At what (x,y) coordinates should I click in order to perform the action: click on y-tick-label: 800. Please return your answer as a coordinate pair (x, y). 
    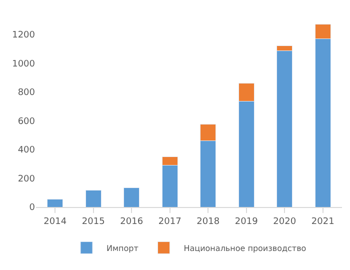
    Looking at the image, I should click on (27, 93).